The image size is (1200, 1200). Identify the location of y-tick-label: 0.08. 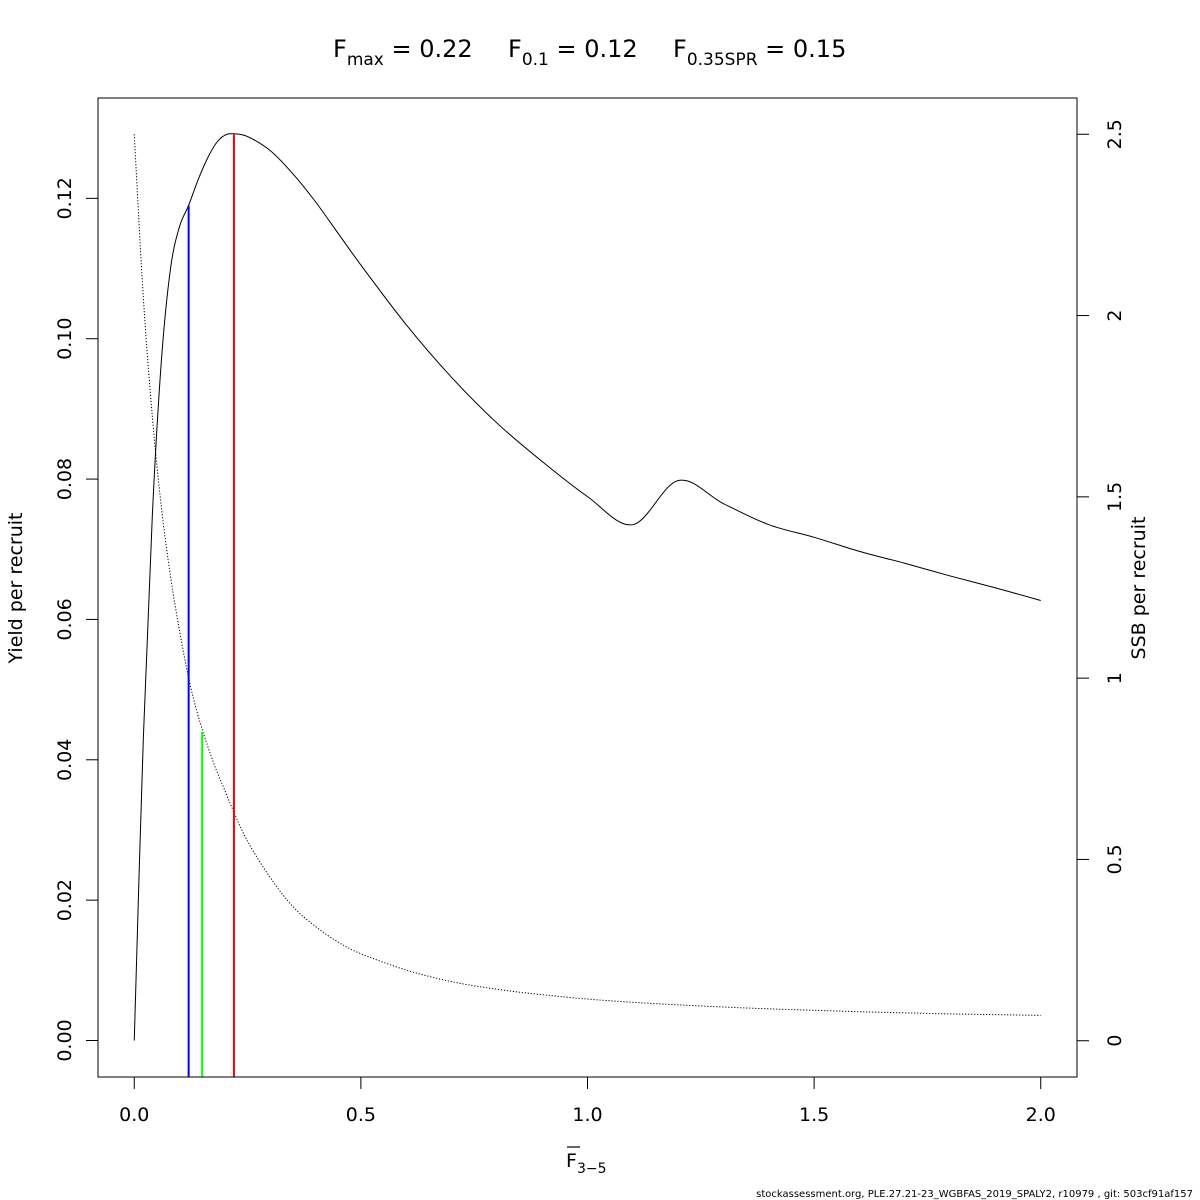
(65, 479).